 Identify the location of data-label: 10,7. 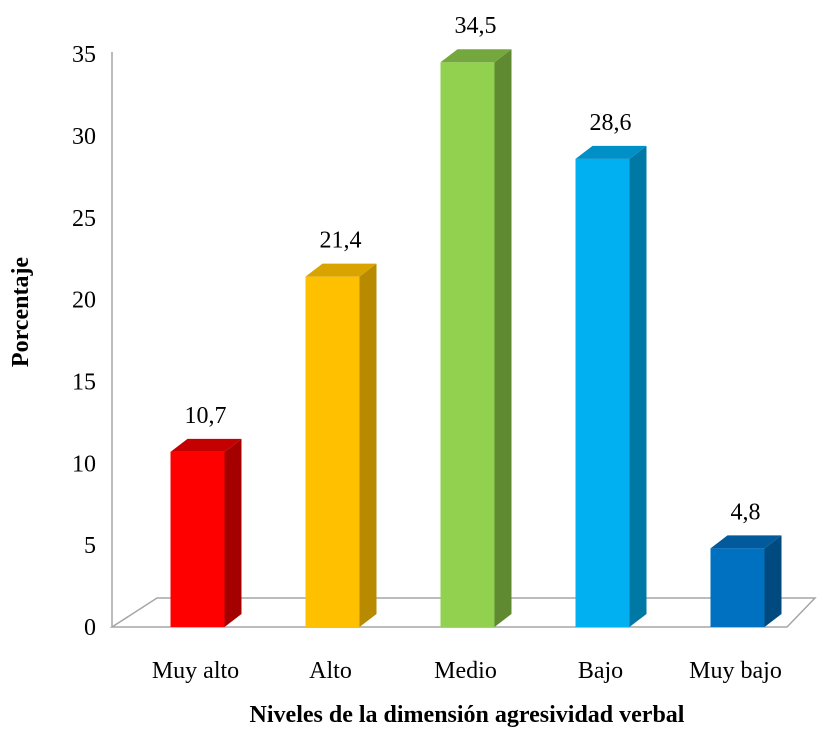
(206, 416).